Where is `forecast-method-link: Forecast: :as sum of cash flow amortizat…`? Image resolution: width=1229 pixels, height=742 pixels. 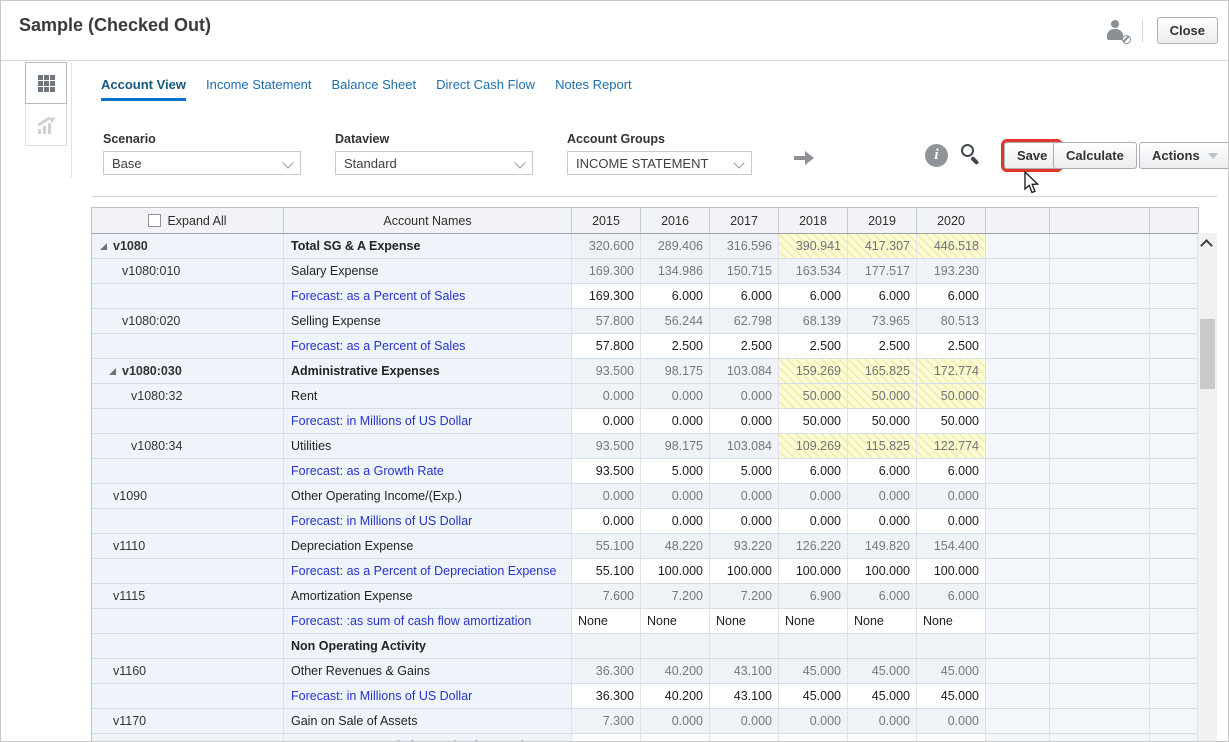
forecast-method-link: Forecast: :as sum of cash flow amortizat… is located at coordinates (428, 621).